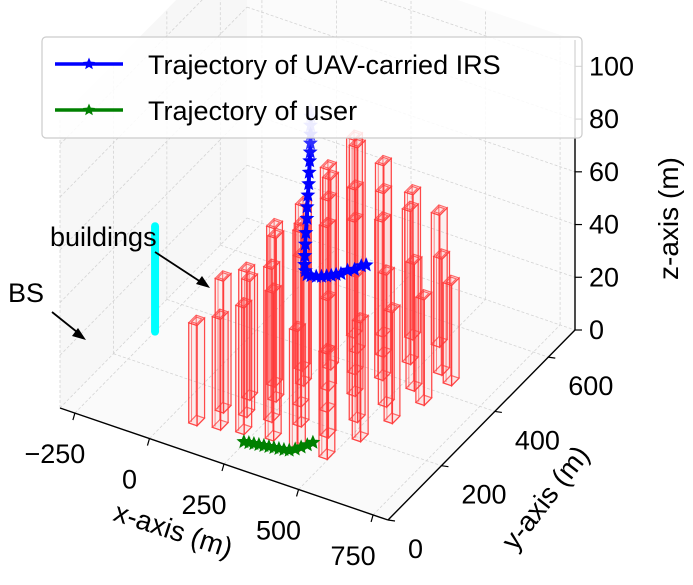 The image size is (693, 585). What do you see at coordinates (324, 65) in the screenshot?
I see `legend-label: Trajectory of UAV-carried IRS` at bounding box center [324, 65].